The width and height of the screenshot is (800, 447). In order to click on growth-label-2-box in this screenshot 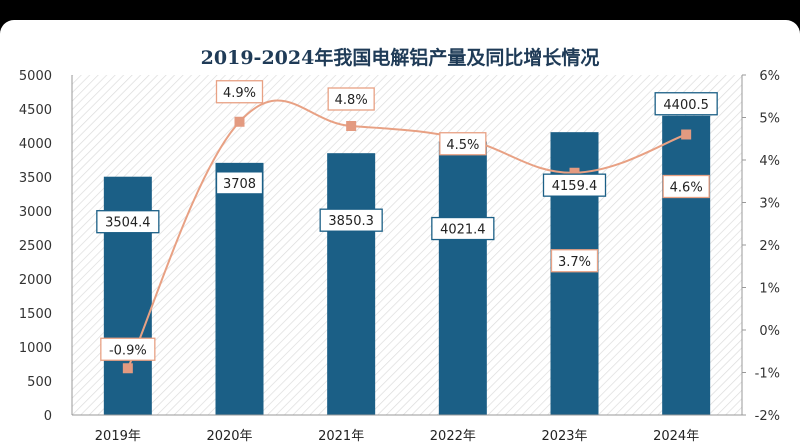, I will do `click(351, 99)`.